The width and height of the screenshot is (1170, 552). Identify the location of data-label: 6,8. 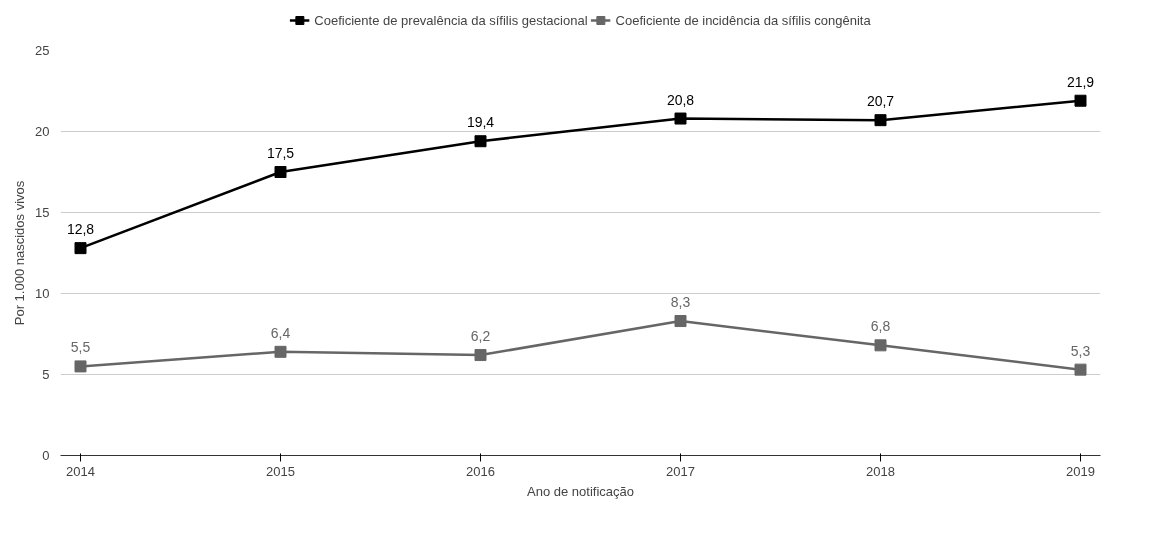
(880, 326).